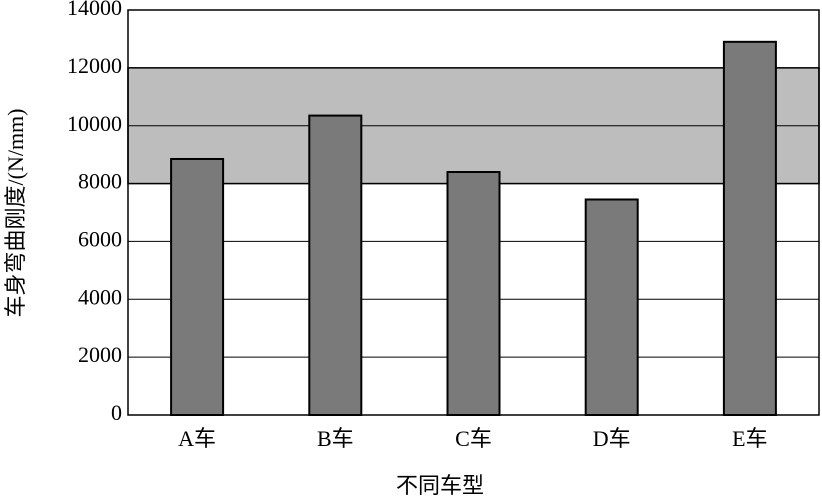 The width and height of the screenshot is (822, 503). I want to click on y-tick-label: 14000, so click(94, 10).